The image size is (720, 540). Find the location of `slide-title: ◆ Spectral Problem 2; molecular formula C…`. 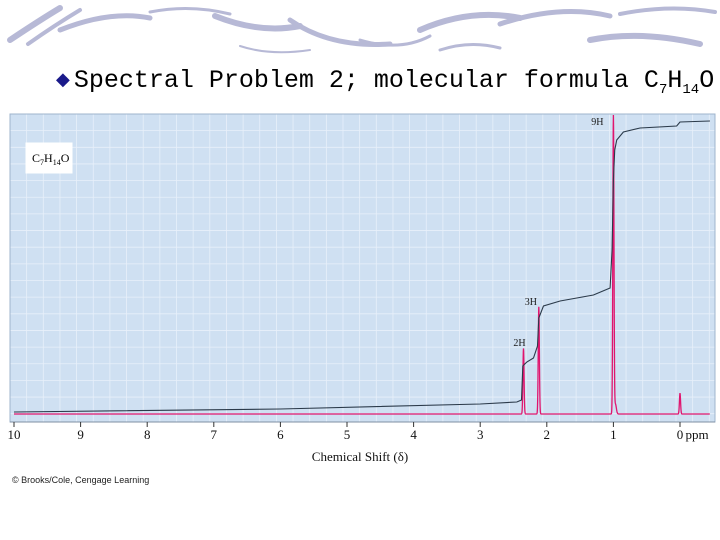

slide-title: ◆ Spectral Problem 2; molecular formula C… is located at coordinates (388, 82).